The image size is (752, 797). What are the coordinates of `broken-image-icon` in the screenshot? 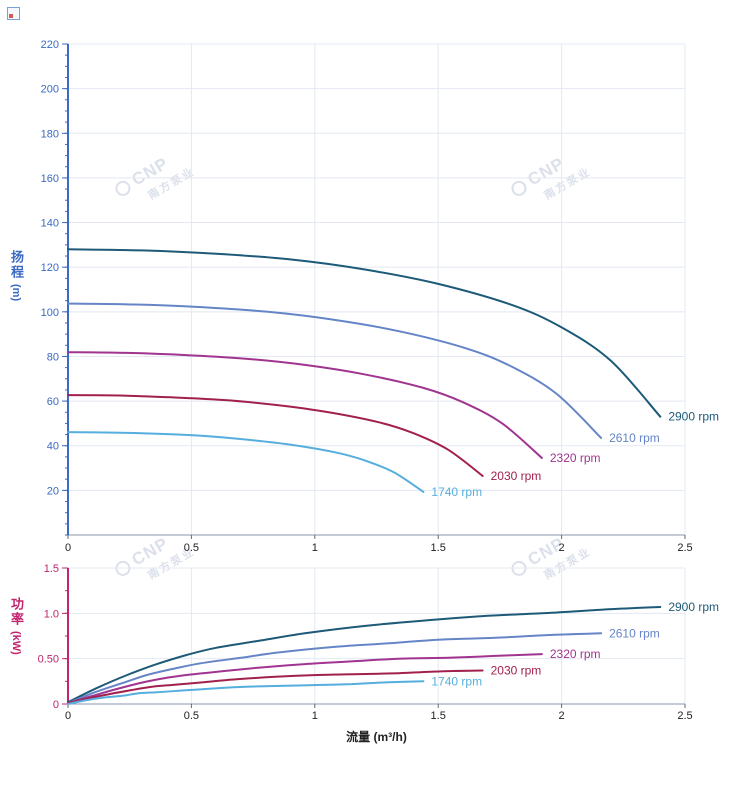 It's located at (13, 13).